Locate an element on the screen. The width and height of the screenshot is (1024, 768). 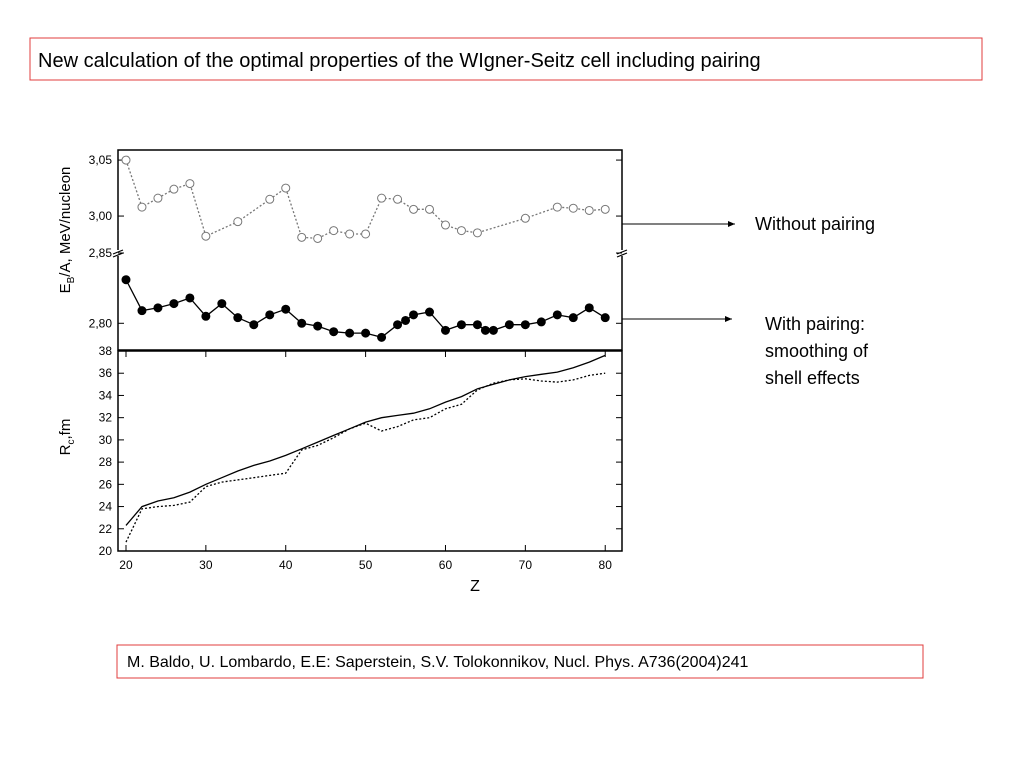
y-tick-label: 34 is located at coordinates (106, 395).